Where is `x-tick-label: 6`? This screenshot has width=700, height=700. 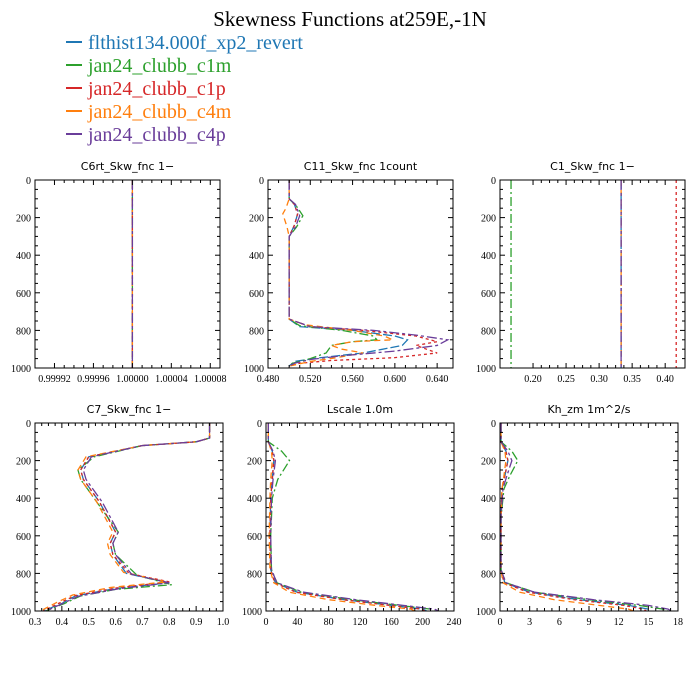 x-tick-label: 6 is located at coordinates (559, 622).